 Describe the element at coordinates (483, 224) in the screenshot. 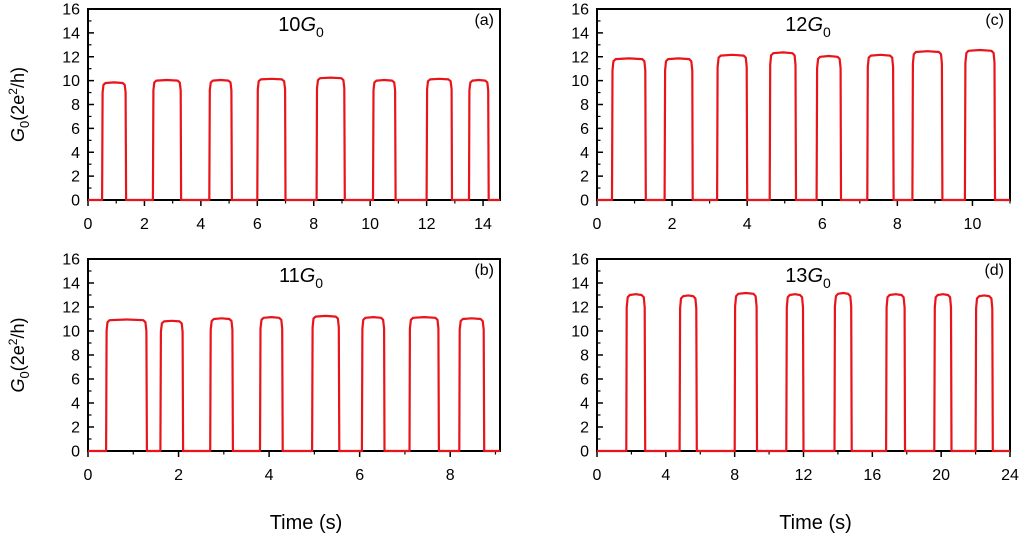

I see `x-tick-label: 14` at that location.